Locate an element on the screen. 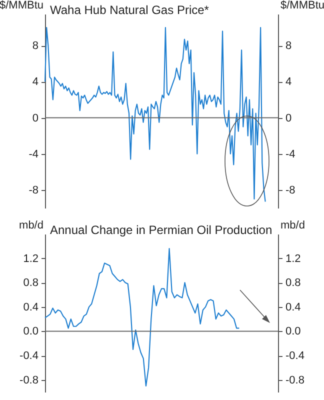 This screenshot has width=324, height=400. y2-tick-label: 8 is located at coordinates (289, 46).